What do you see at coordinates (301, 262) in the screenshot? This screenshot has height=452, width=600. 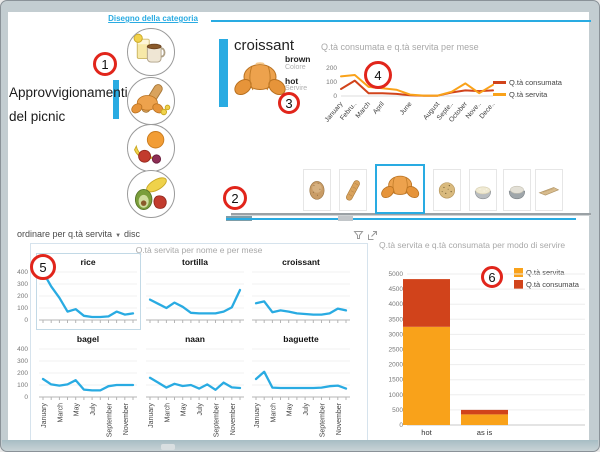 I see `svg-text: croissant` at bounding box center [301, 262].